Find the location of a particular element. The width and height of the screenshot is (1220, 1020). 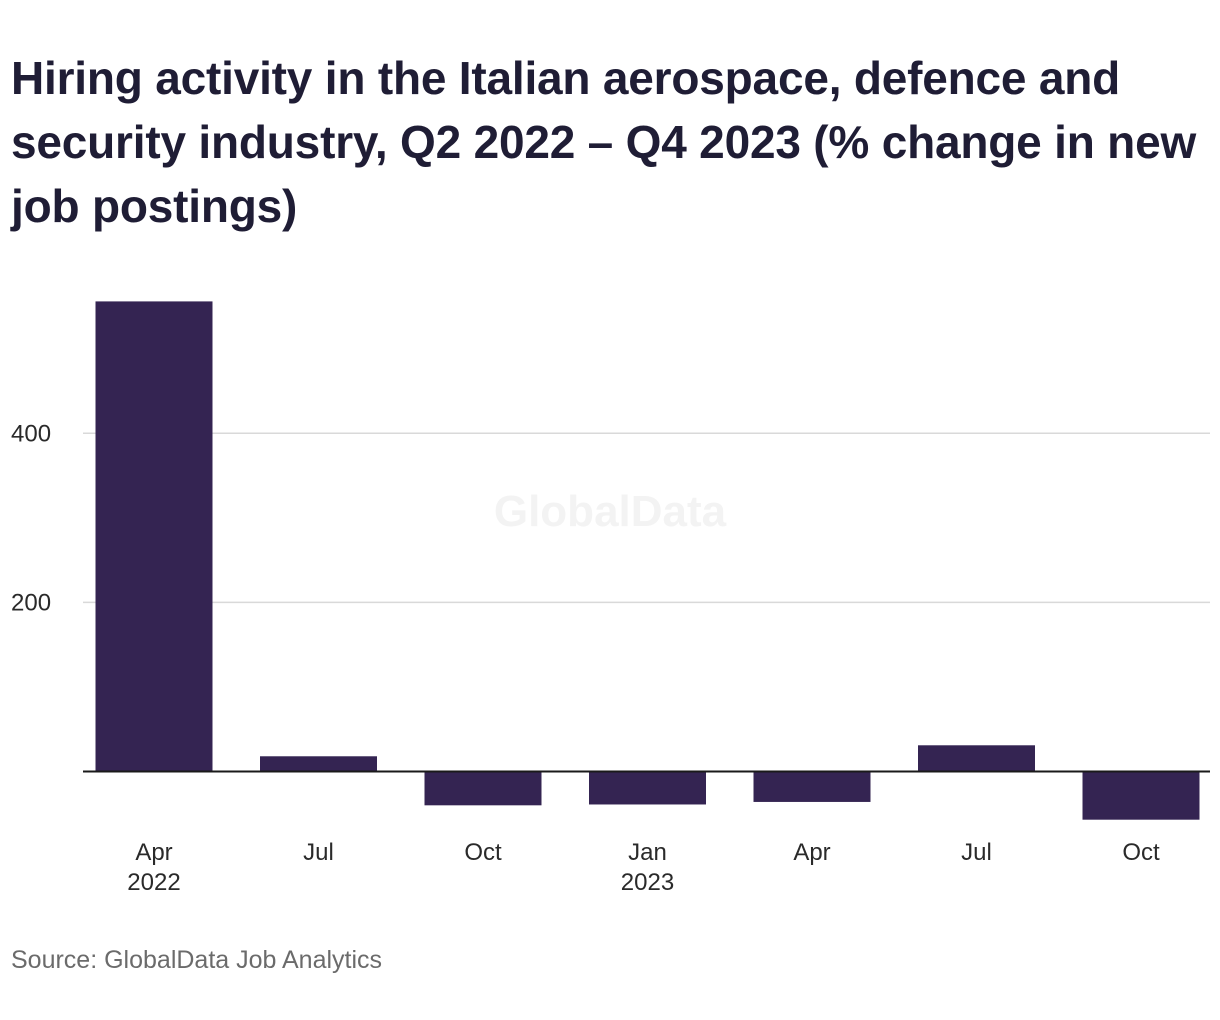

y-axis: 200 400 is located at coordinates (31, 518).